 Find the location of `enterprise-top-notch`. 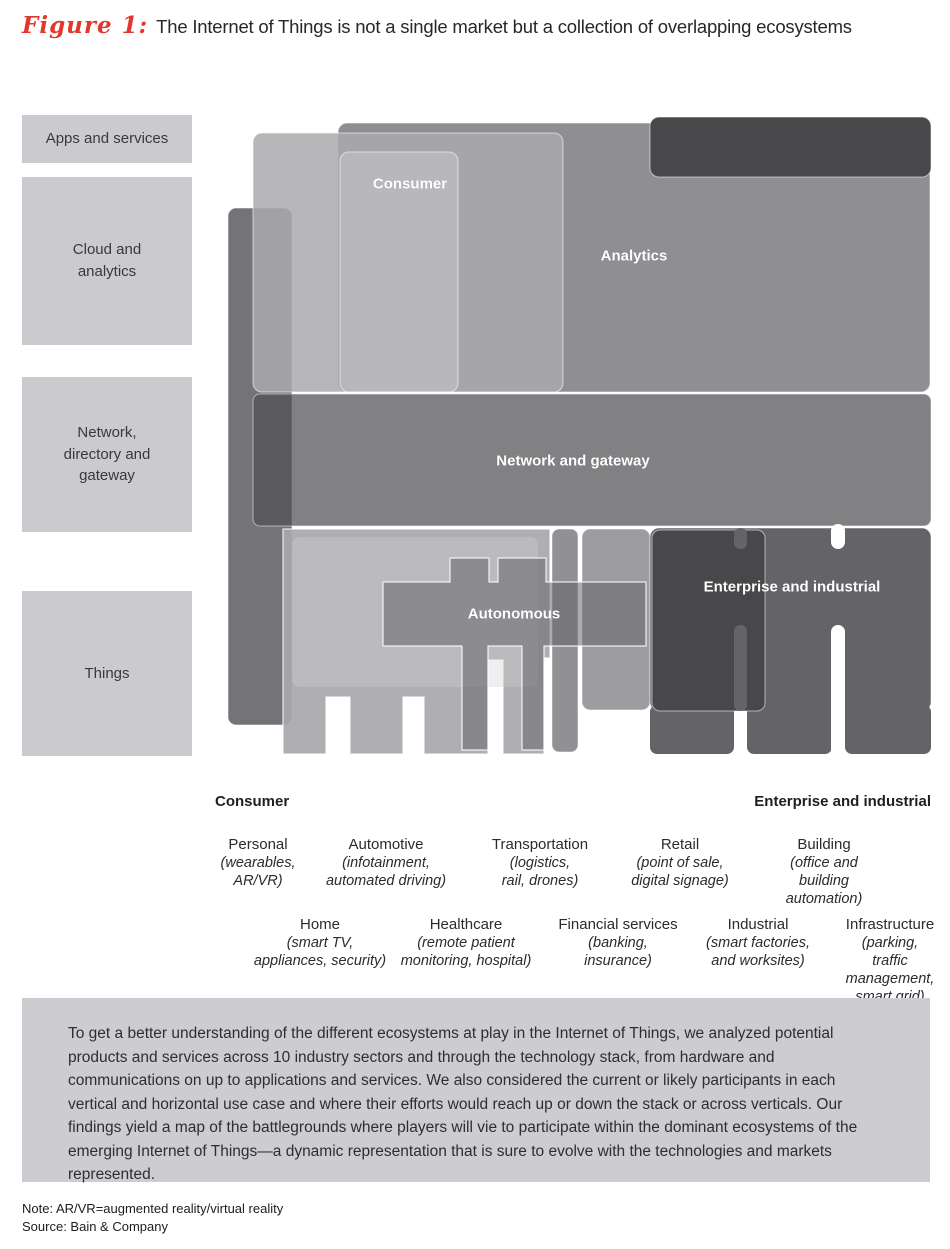

enterprise-top-notch is located at coordinates (838, 536).